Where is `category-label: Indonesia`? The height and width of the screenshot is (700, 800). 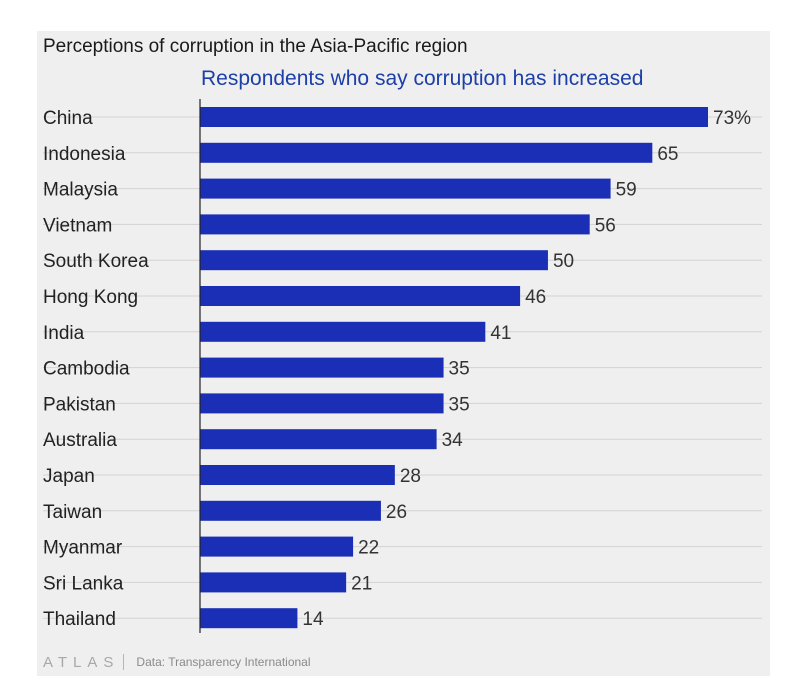
category-label: Indonesia is located at coordinates (84, 154).